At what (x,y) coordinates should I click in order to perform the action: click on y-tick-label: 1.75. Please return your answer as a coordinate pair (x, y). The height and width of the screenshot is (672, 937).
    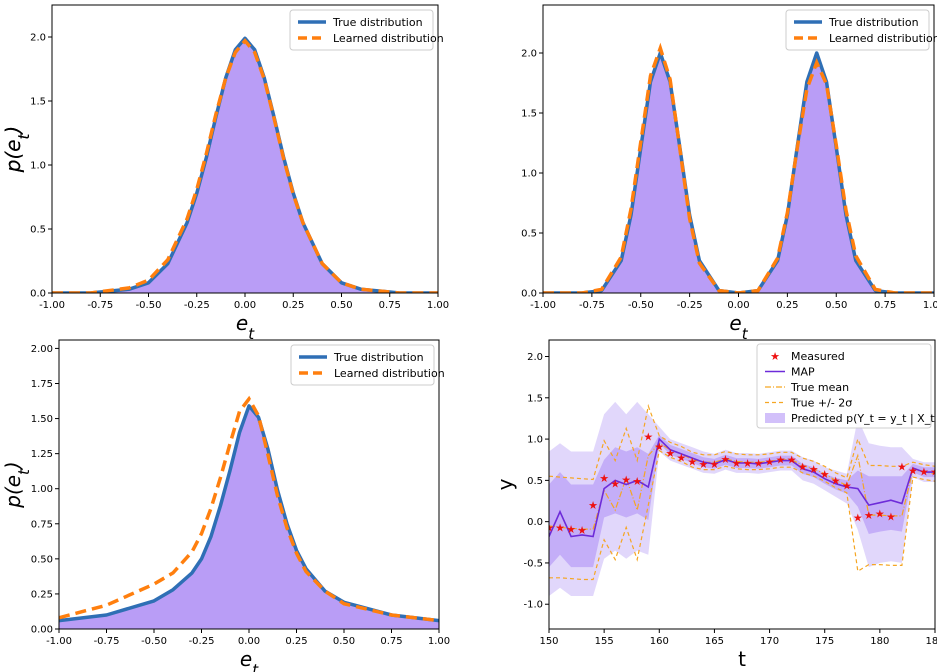
    Looking at the image, I should click on (42, 384).